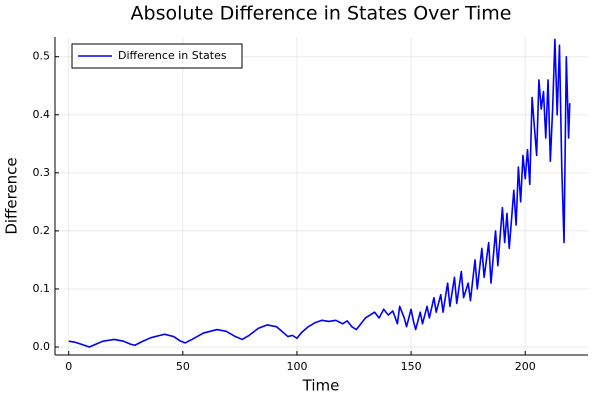 The width and height of the screenshot is (600, 400). Describe the element at coordinates (172, 55) in the screenshot. I see `legend-label: Difference in States` at that location.